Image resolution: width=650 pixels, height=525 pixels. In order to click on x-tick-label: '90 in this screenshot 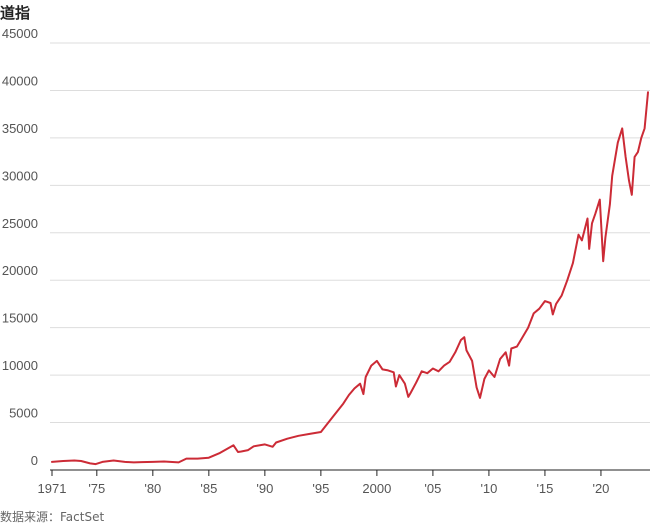, I will do `click(264, 488)`.